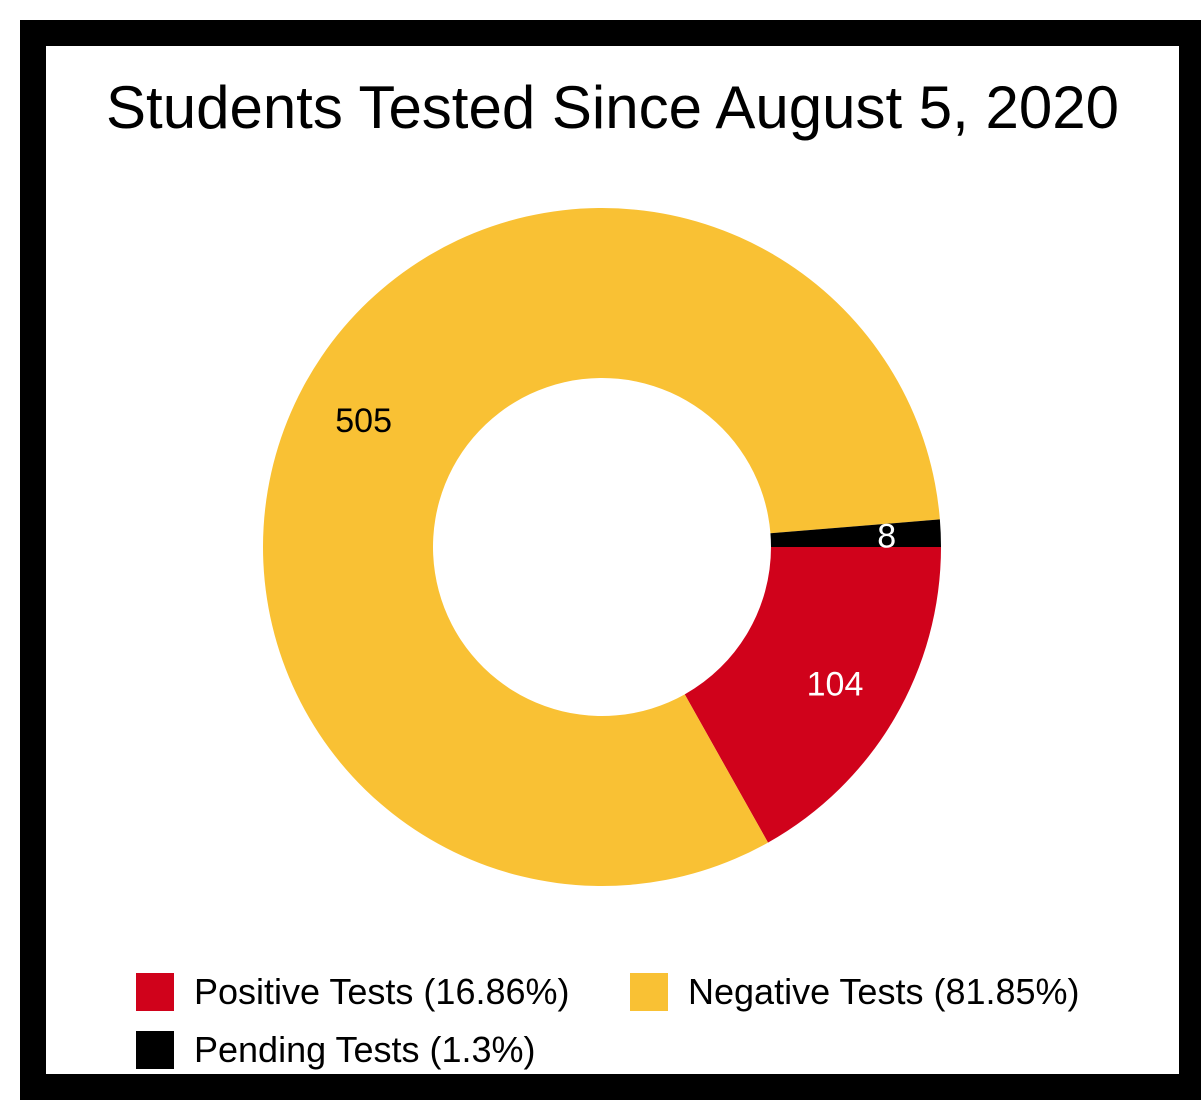 The width and height of the screenshot is (1201, 1114). What do you see at coordinates (382, 991) in the screenshot?
I see `legend-label-positive: Positive Tests (16.86%)` at bounding box center [382, 991].